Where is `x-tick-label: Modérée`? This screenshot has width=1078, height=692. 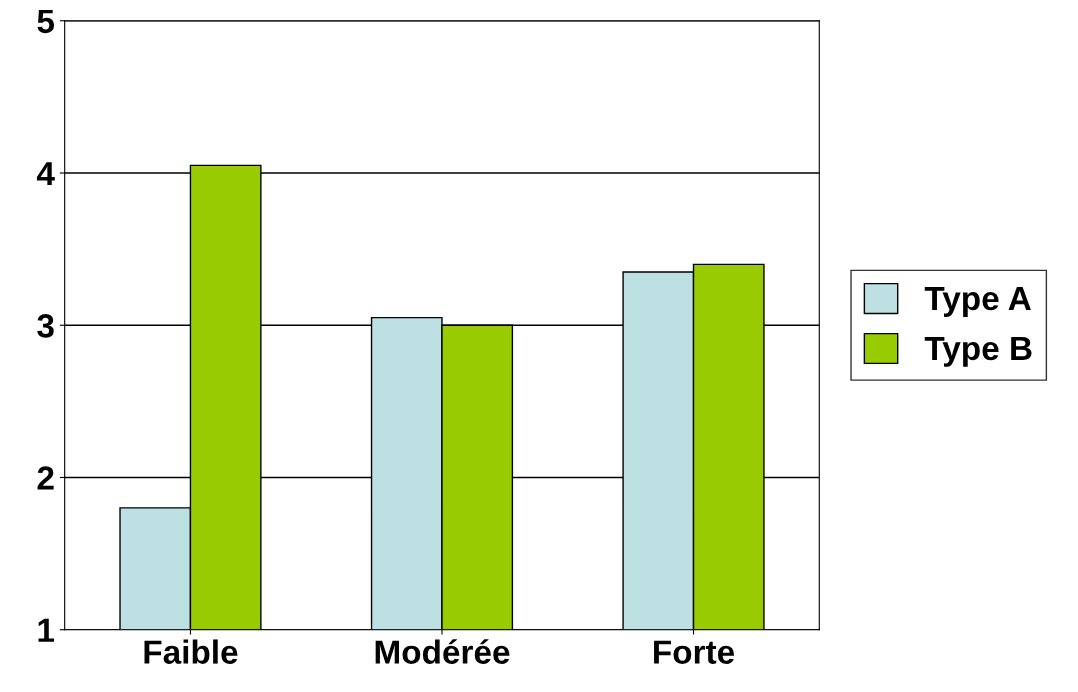 x-tick-label: Modérée is located at coordinates (442, 651).